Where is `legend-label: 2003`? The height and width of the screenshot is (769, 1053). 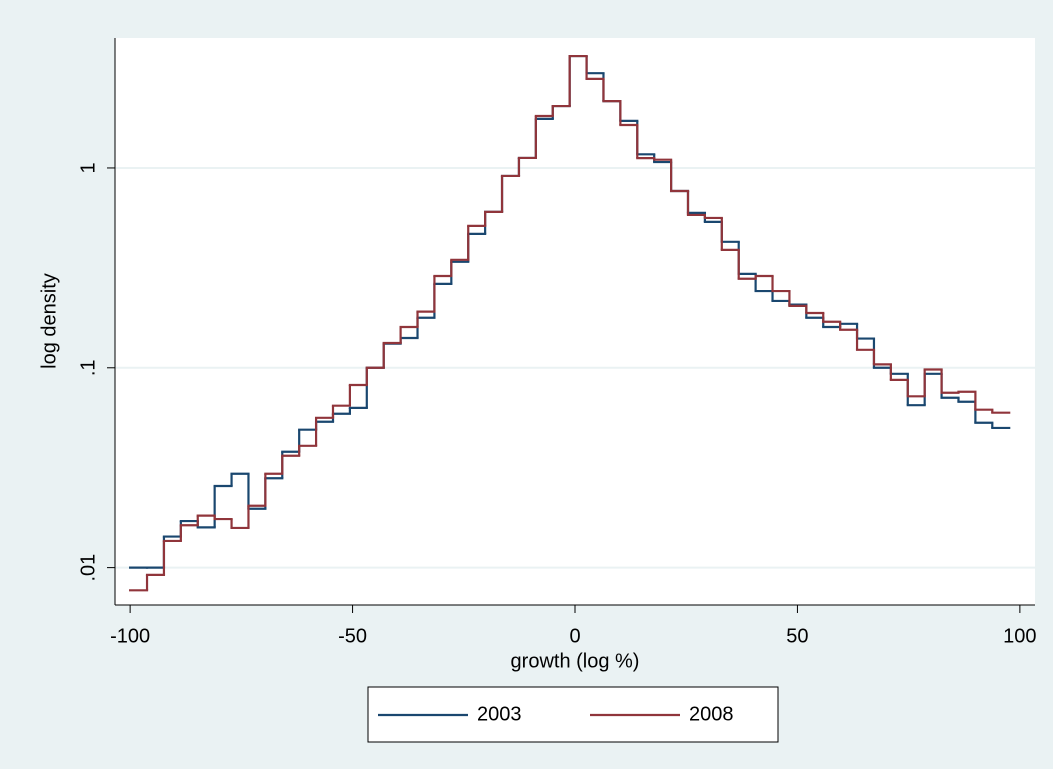
legend-label: 2003 is located at coordinates (499, 714).